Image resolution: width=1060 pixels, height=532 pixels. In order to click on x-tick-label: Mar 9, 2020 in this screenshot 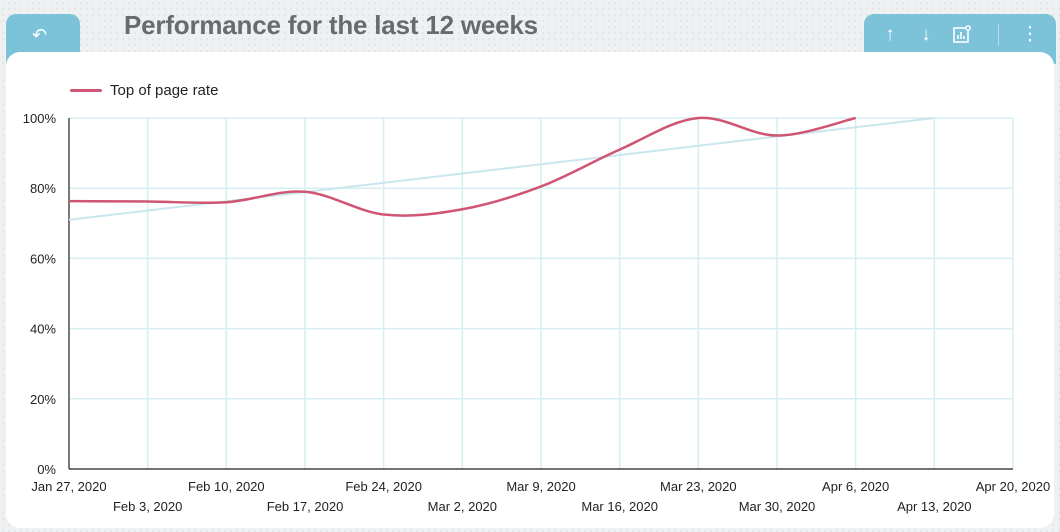, I will do `click(540, 486)`.